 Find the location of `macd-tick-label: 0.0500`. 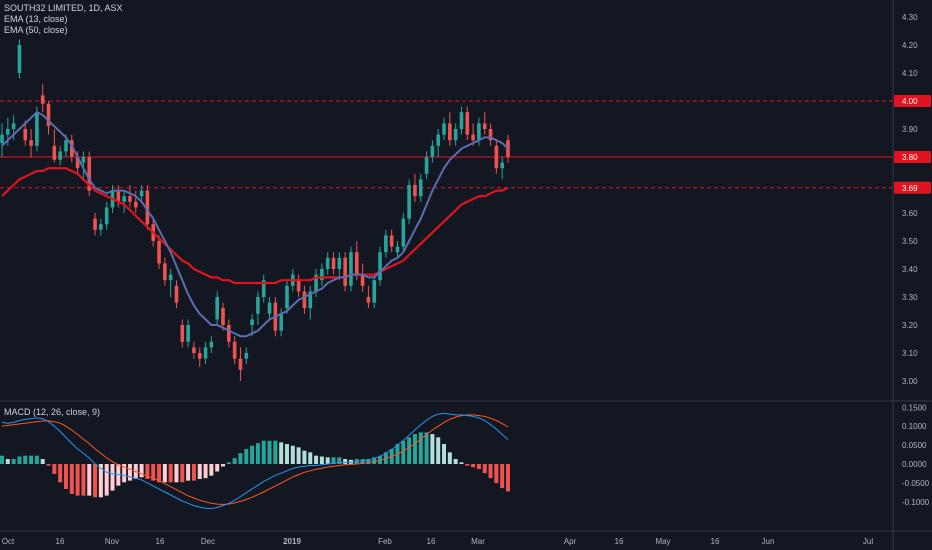

macd-tick-label: 0.0500 is located at coordinates (914, 445).